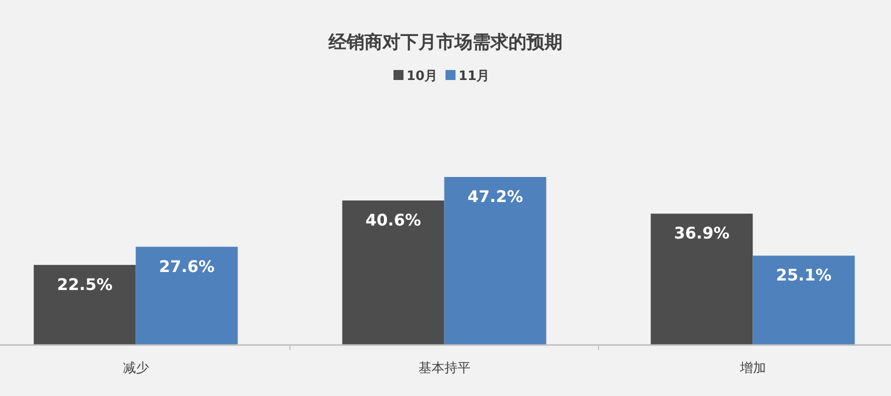 Image resolution: width=891 pixels, height=396 pixels. Describe the element at coordinates (474, 76) in the screenshot. I see `legend-label: 11月` at that location.